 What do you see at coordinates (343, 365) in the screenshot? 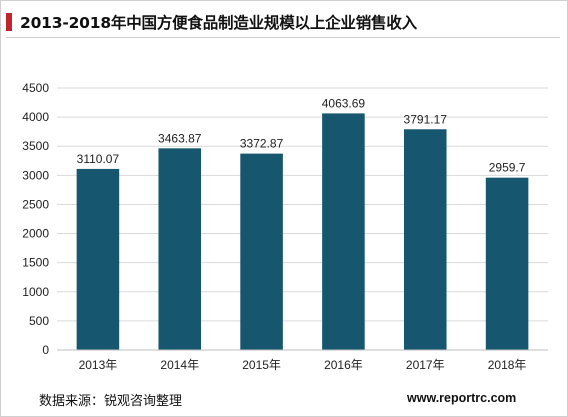
I see `x-tick-label: 2016年` at bounding box center [343, 365].